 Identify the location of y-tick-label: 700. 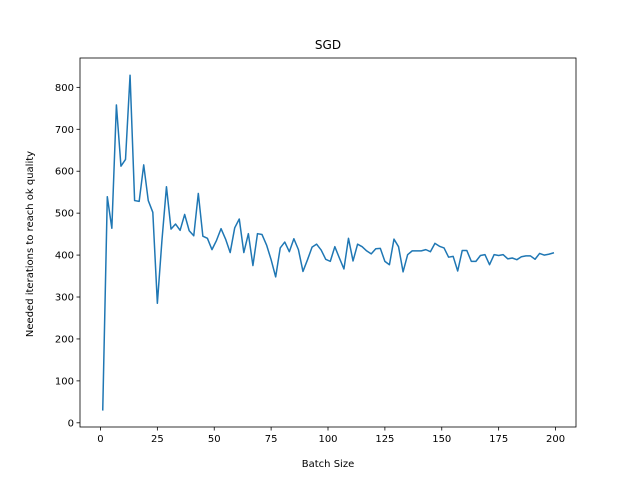
(64, 130).